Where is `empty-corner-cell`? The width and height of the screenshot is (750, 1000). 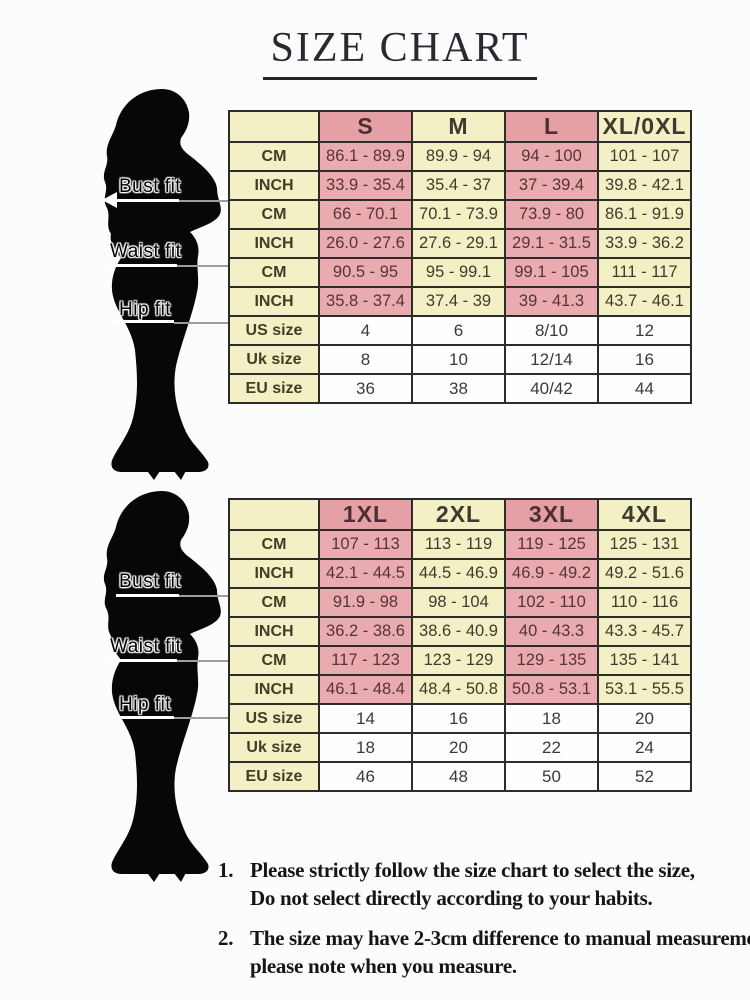
empty-corner-cell is located at coordinates (274, 514).